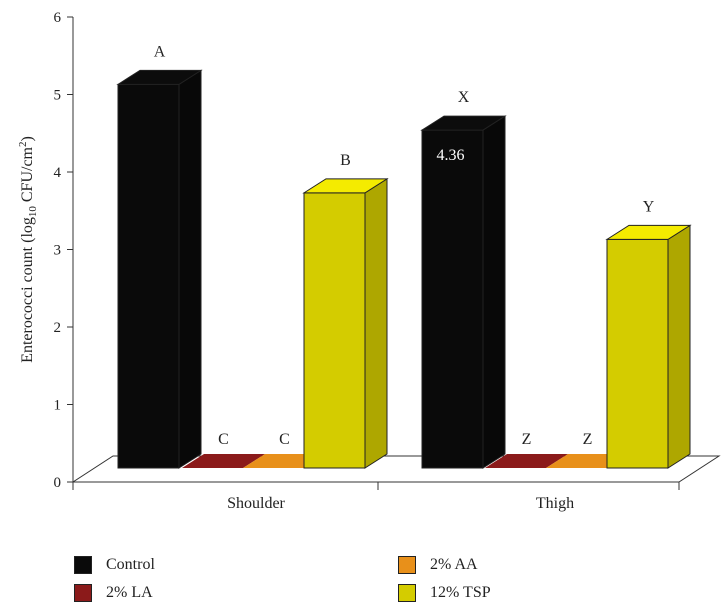 This screenshot has width=722, height=608. Describe the element at coordinates (361, 578) in the screenshot. I see `legend: Control 2% LA 2% AA 12% TSP` at that location.